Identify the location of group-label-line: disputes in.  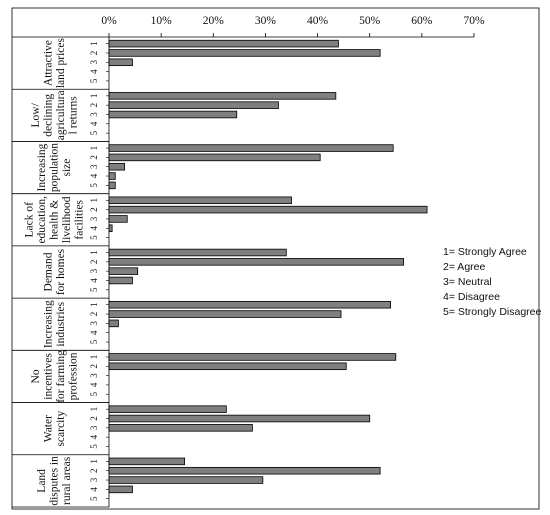
(55, 481).